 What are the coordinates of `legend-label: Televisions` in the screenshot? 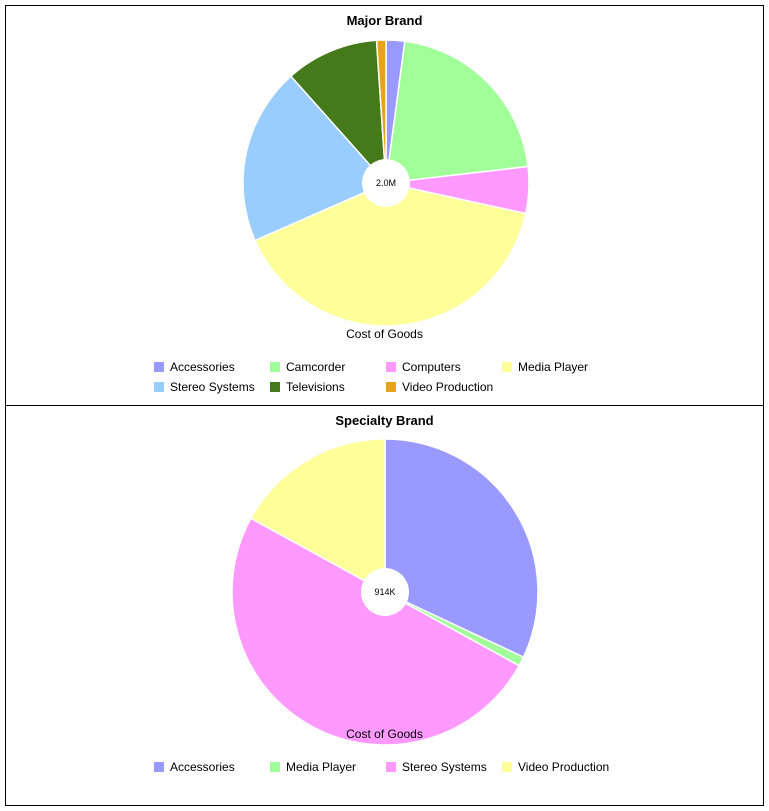 It's located at (315, 387).